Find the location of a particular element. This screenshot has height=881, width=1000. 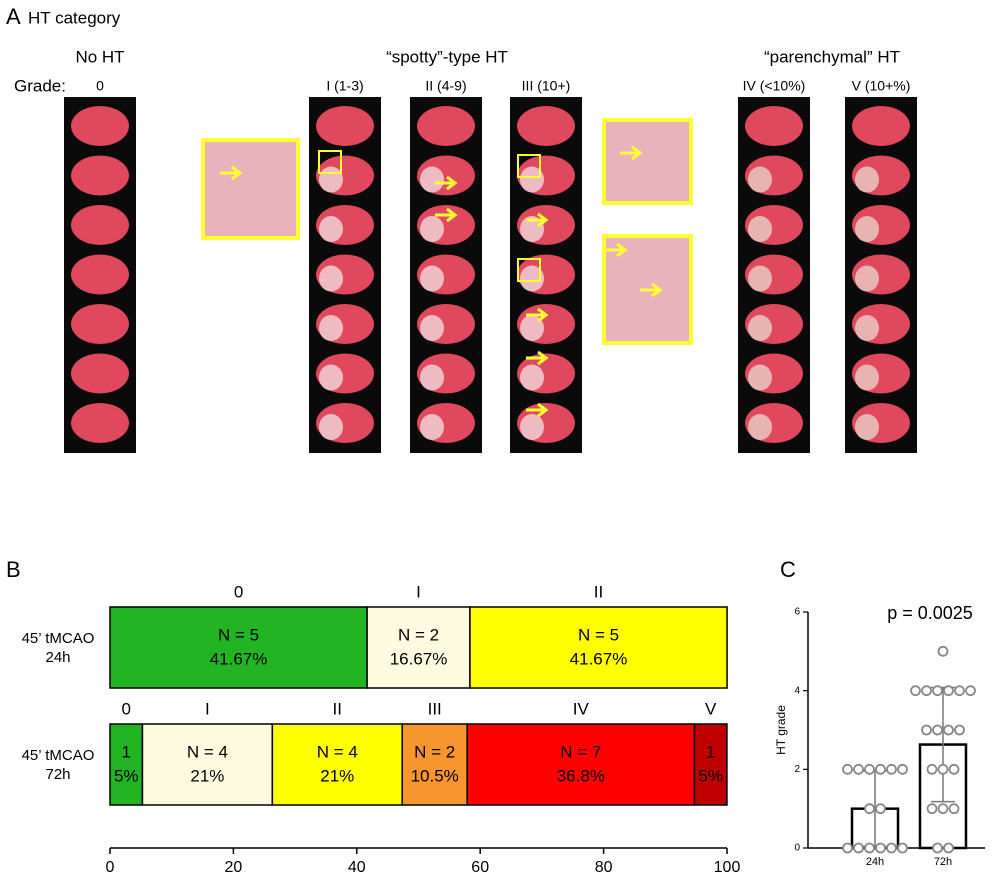

grade-label: Grade: is located at coordinates (40, 85).